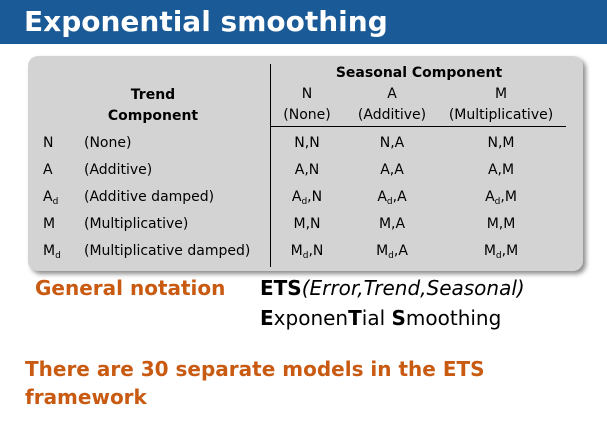  What do you see at coordinates (392, 143) in the screenshot?
I see `model-cell: N,A` at bounding box center [392, 143].